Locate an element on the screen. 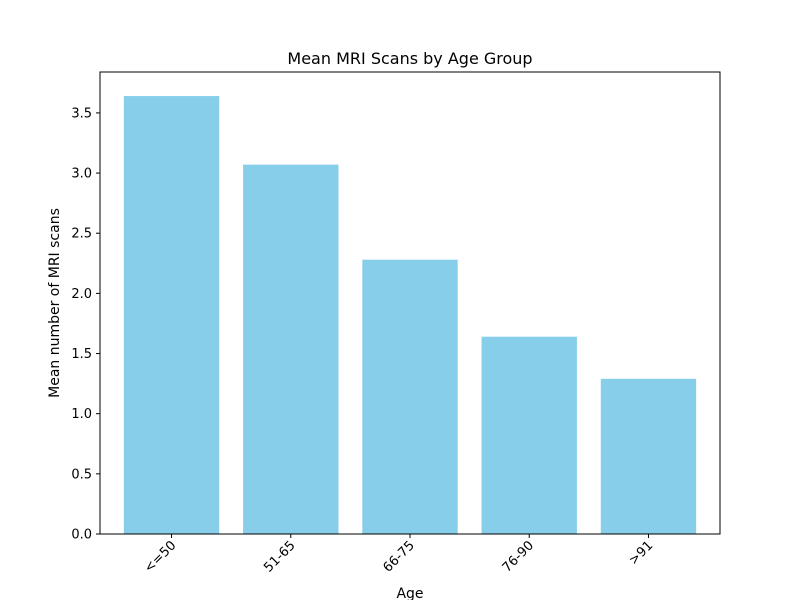  y-tick-label: 0.0 is located at coordinates (81, 535).